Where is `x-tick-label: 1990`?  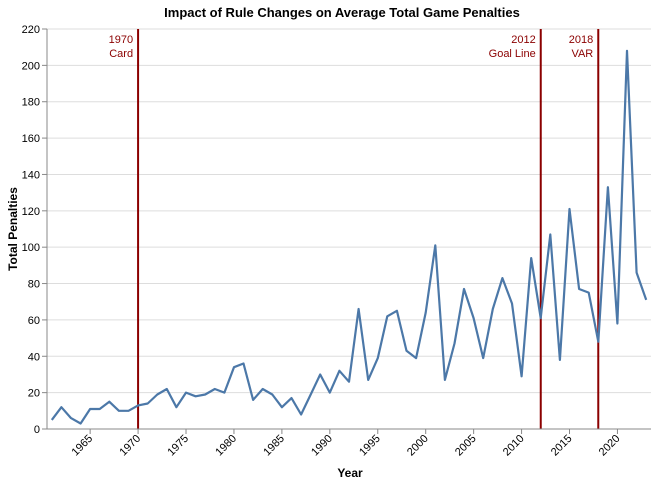 x-tick-label: 1990 is located at coordinates (322, 446).